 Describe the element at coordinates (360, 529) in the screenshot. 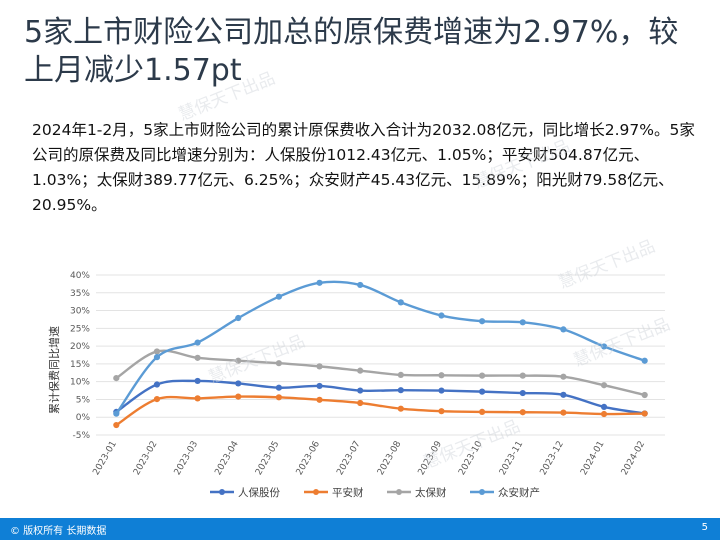

I see `footer-bar: © 版权所有 长期数据 5` at that location.